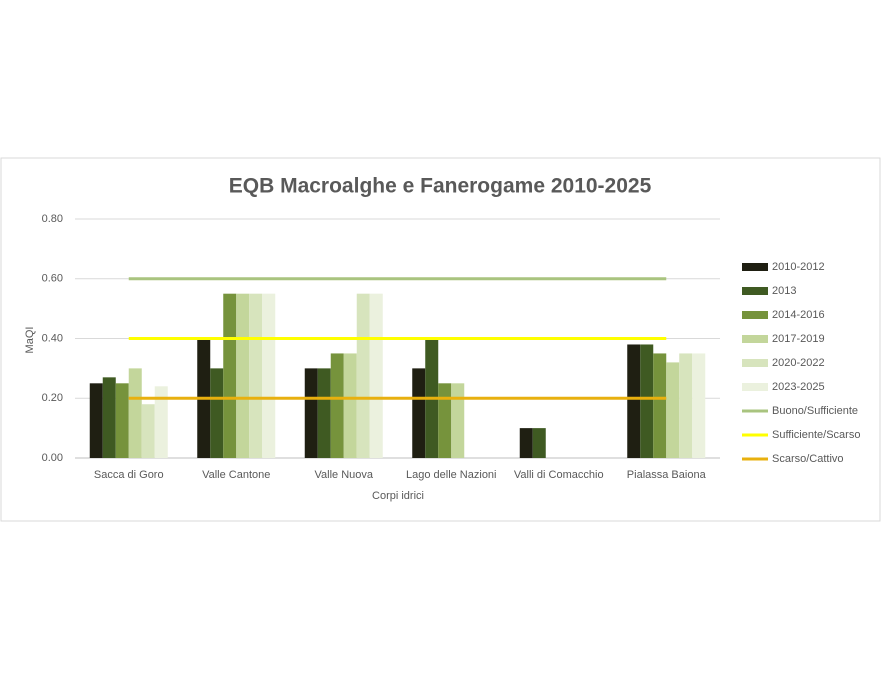  Describe the element at coordinates (798, 387) in the screenshot. I see `legend-label: 2023-2025` at that location.